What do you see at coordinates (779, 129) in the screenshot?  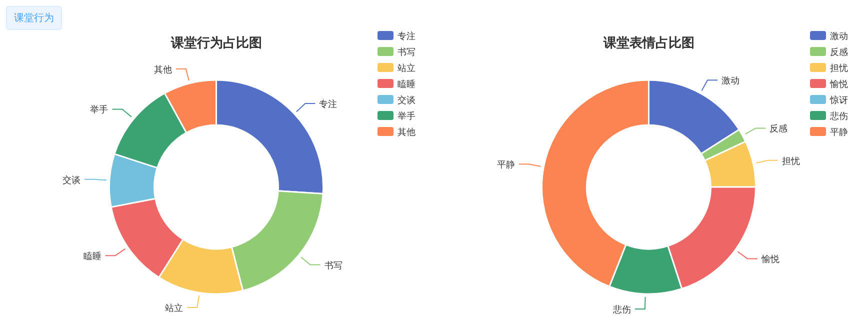 I see `slice-label: 反感` at bounding box center [779, 129].